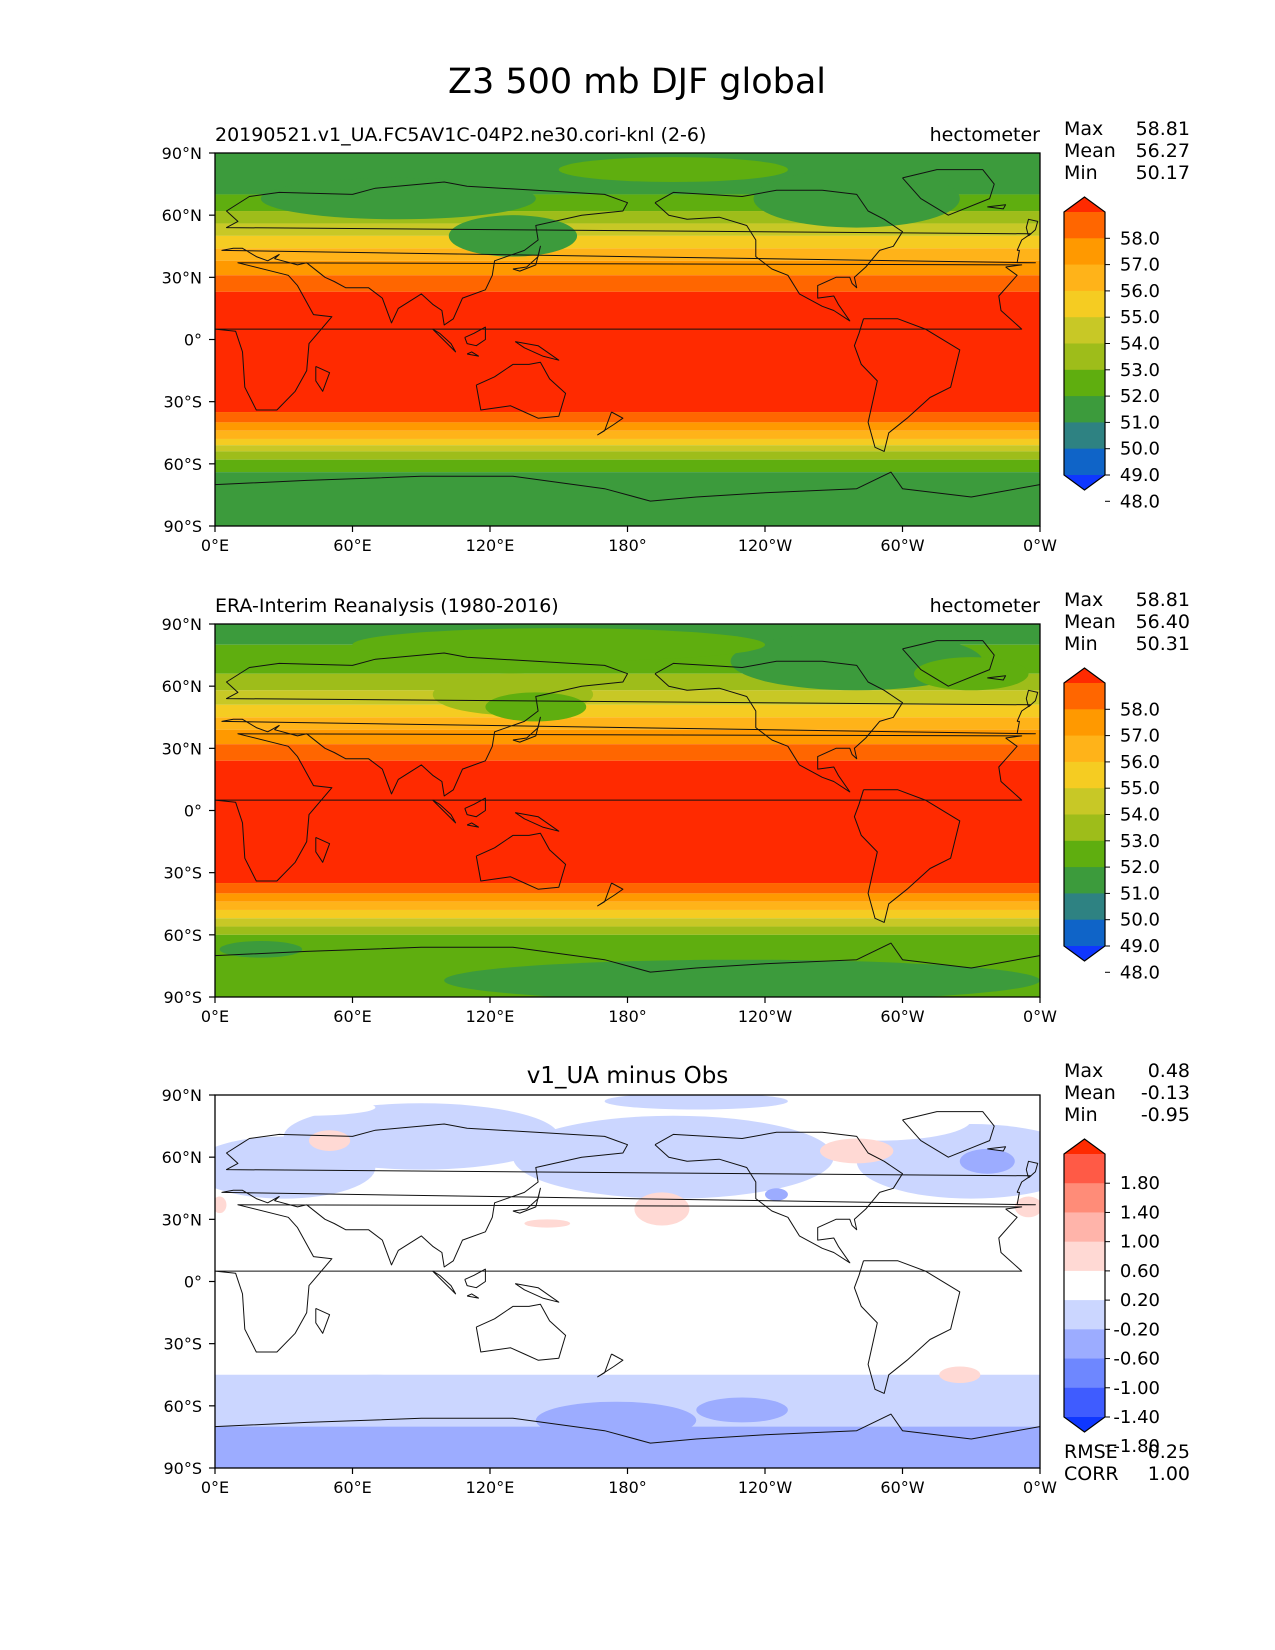 This screenshot has width=1275, height=1650. What do you see at coordinates (182, 1406) in the screenshot?
I see `y-tick-label: 60°S` at bounding box center [182, 1406].